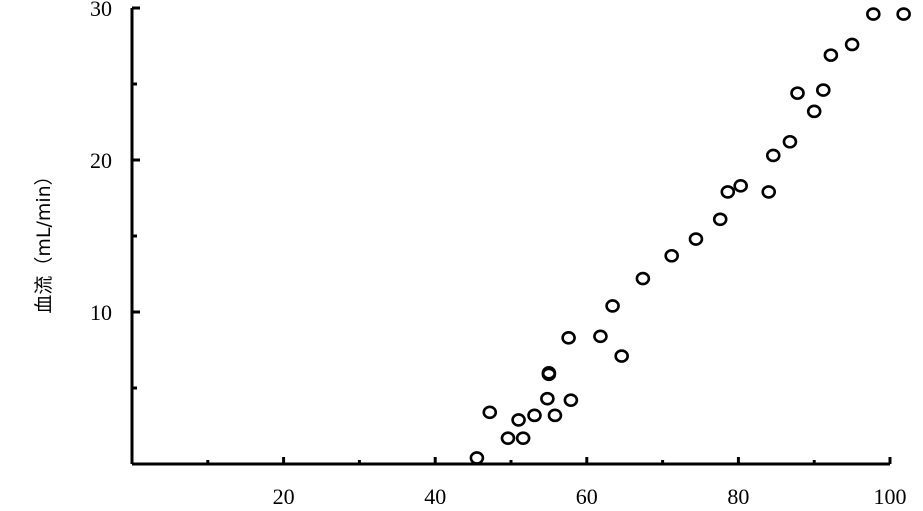  What do you see at coordinates (738, 496) in the screenshot?
I see `x-tick-label: 80` at bounding box center [738, 496].